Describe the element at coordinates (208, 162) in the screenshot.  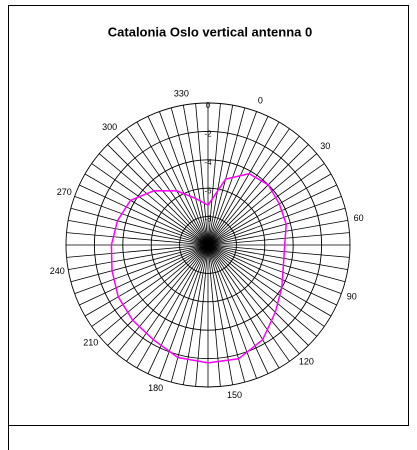
I see `r-tick-label: -4` at that location.